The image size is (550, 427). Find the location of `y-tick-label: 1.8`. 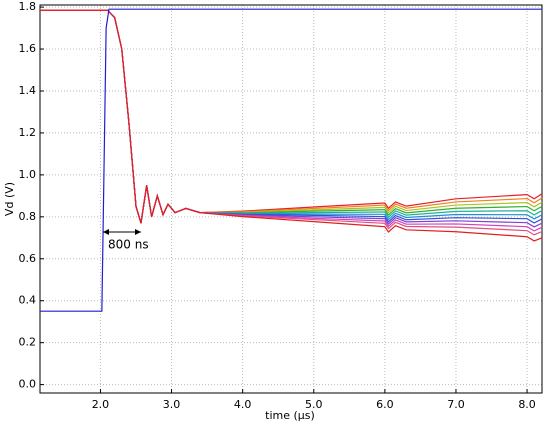

y-tick-label: 1.8 is located at coordinates (28, 6).